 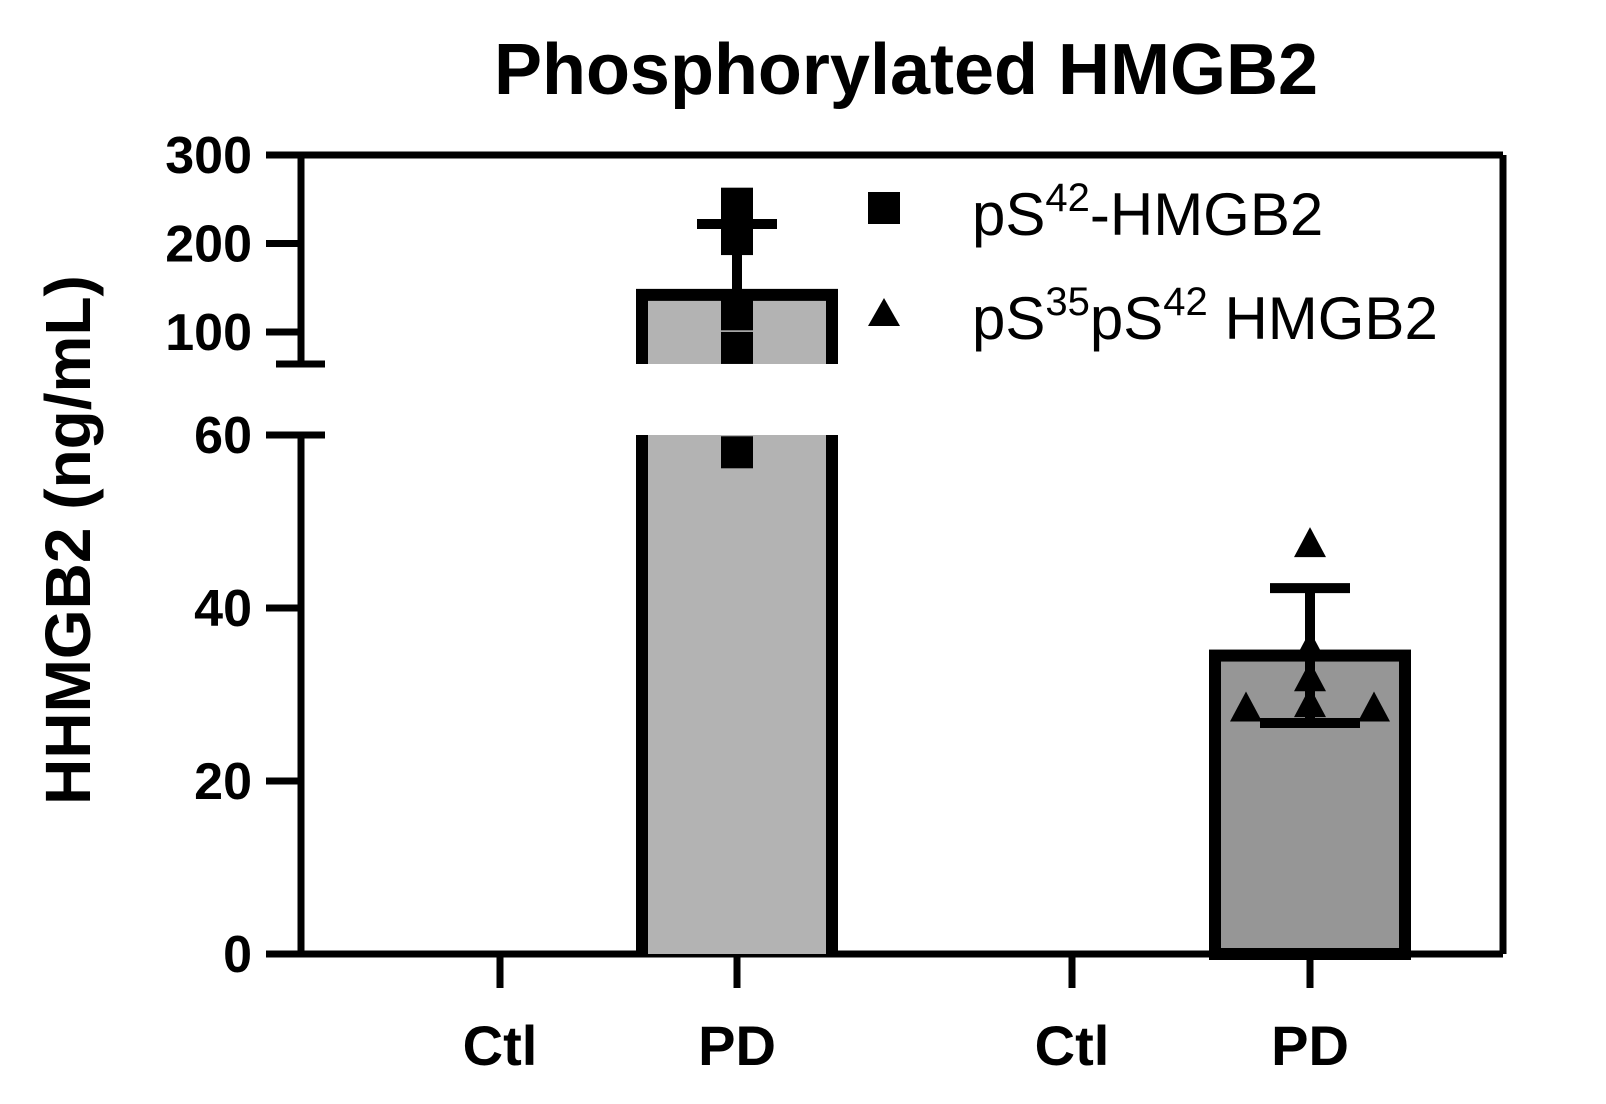 What do you see at coordinates (884, 312) in the screenshot?
I see `legend-triangle-marker` at bounding box center [884, 312].